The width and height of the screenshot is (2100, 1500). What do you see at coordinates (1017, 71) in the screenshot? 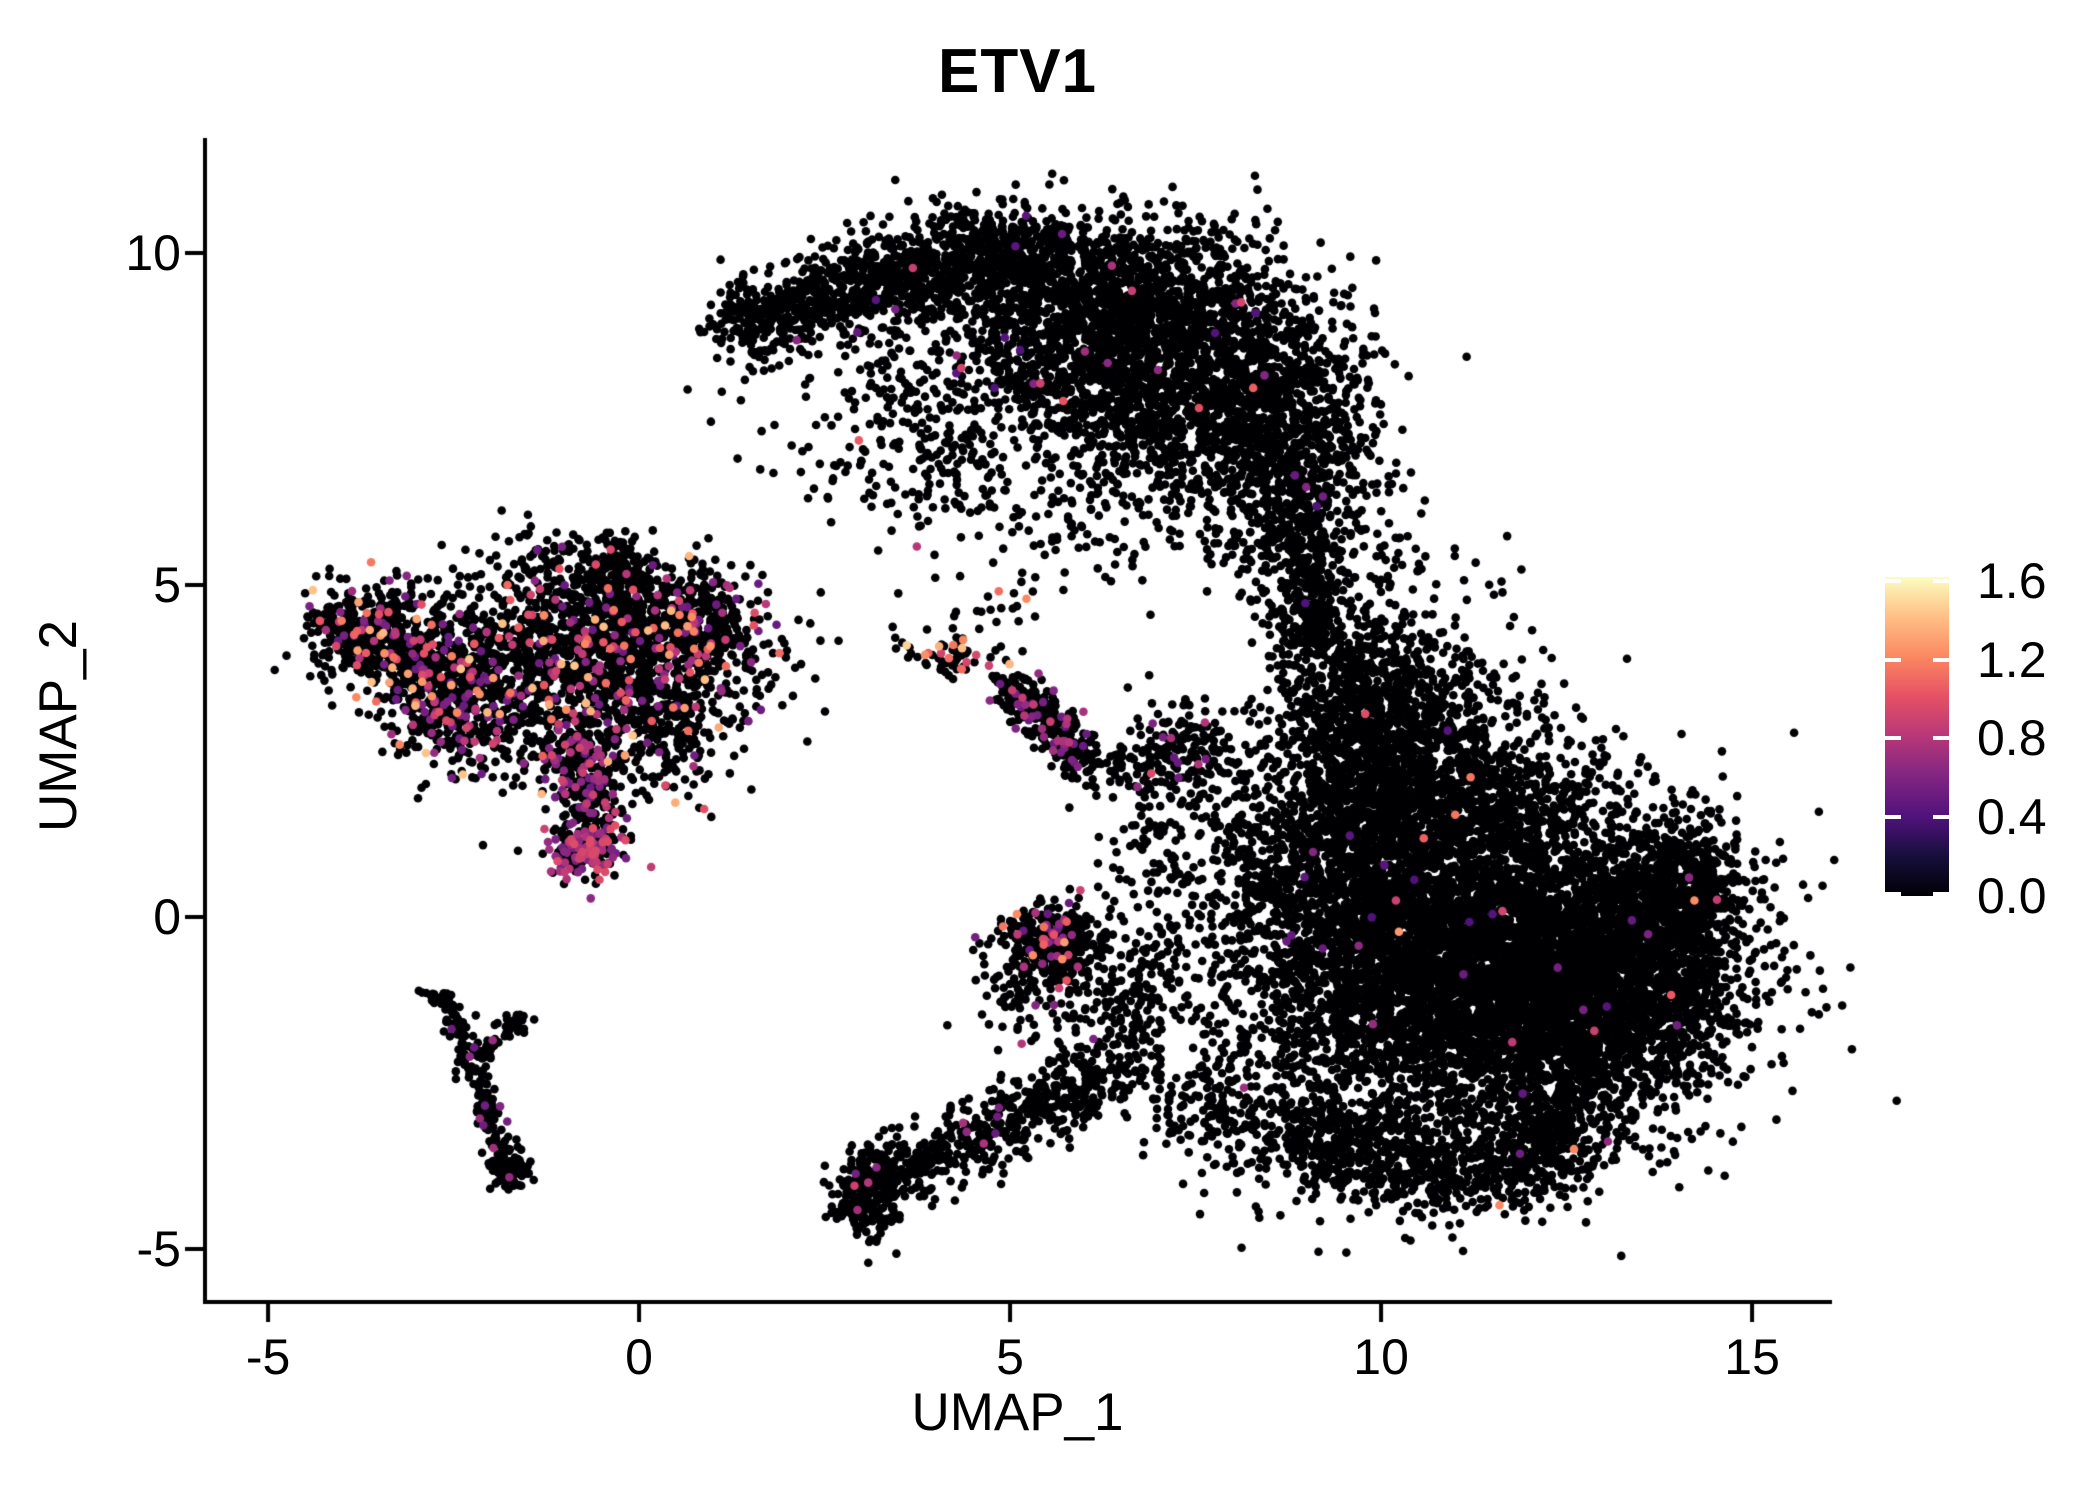
I see `plot-title: ETV1` at bounding box center [1017, 71].